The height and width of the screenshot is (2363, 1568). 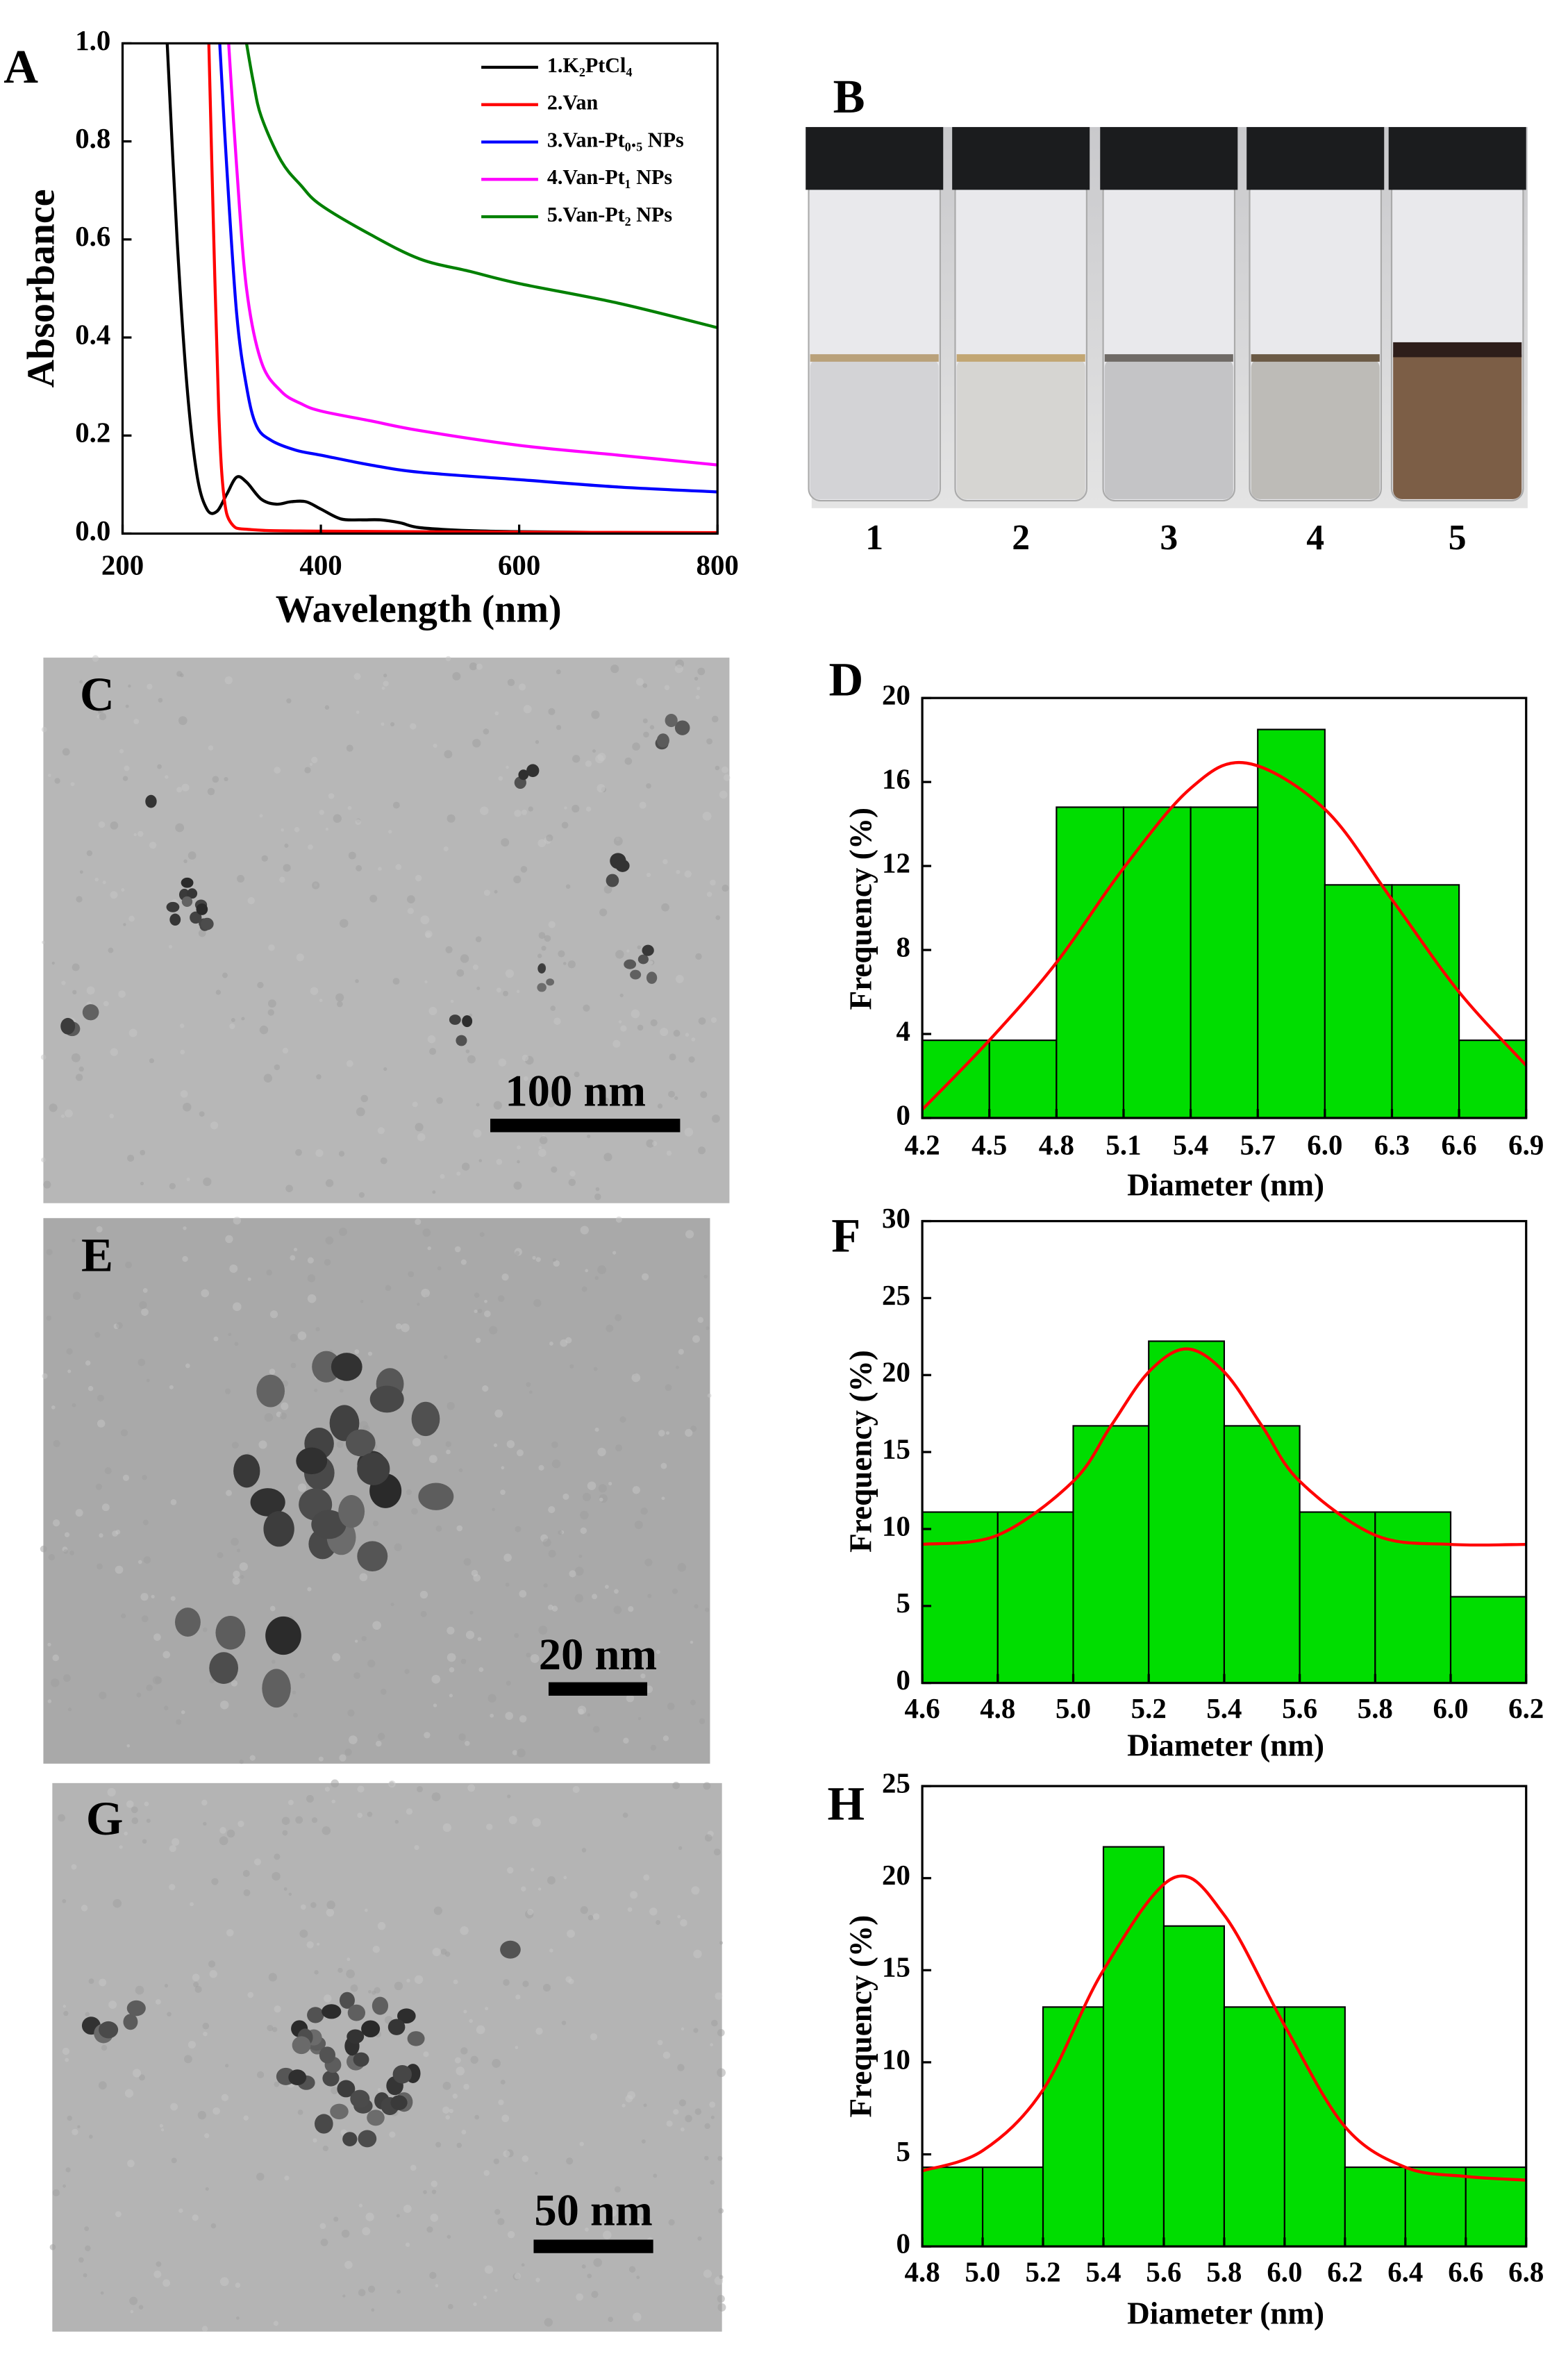 What do you see at coordinates (615, 139) in the screenshot?
I see `legend-label: 3.Van-Pt₀.₅ NPs` at bounding box center [615, 139].